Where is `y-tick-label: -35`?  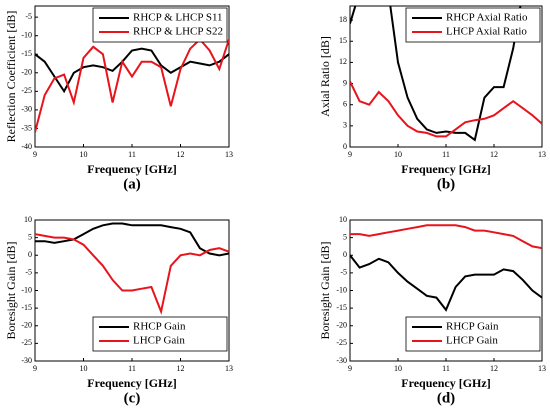
y-tick-label: -35 is located at coordinates (26, 127).